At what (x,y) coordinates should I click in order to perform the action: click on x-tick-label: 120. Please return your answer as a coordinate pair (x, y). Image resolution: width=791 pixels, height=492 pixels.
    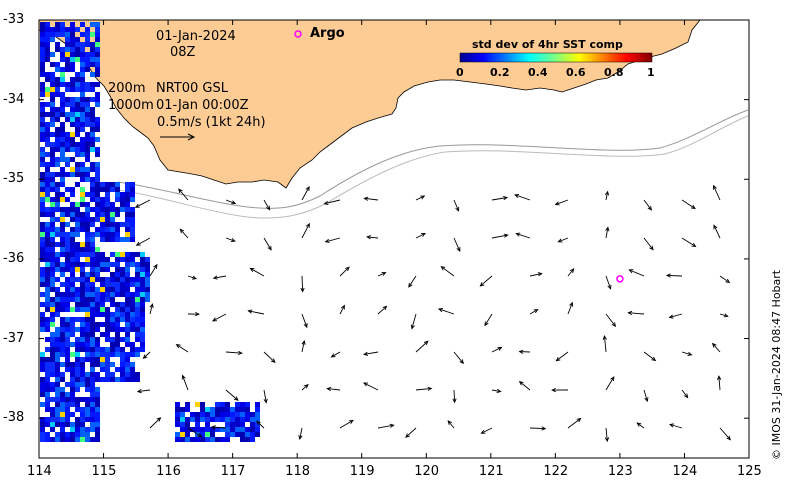
    Looking at the image, I should click on (427, 471).